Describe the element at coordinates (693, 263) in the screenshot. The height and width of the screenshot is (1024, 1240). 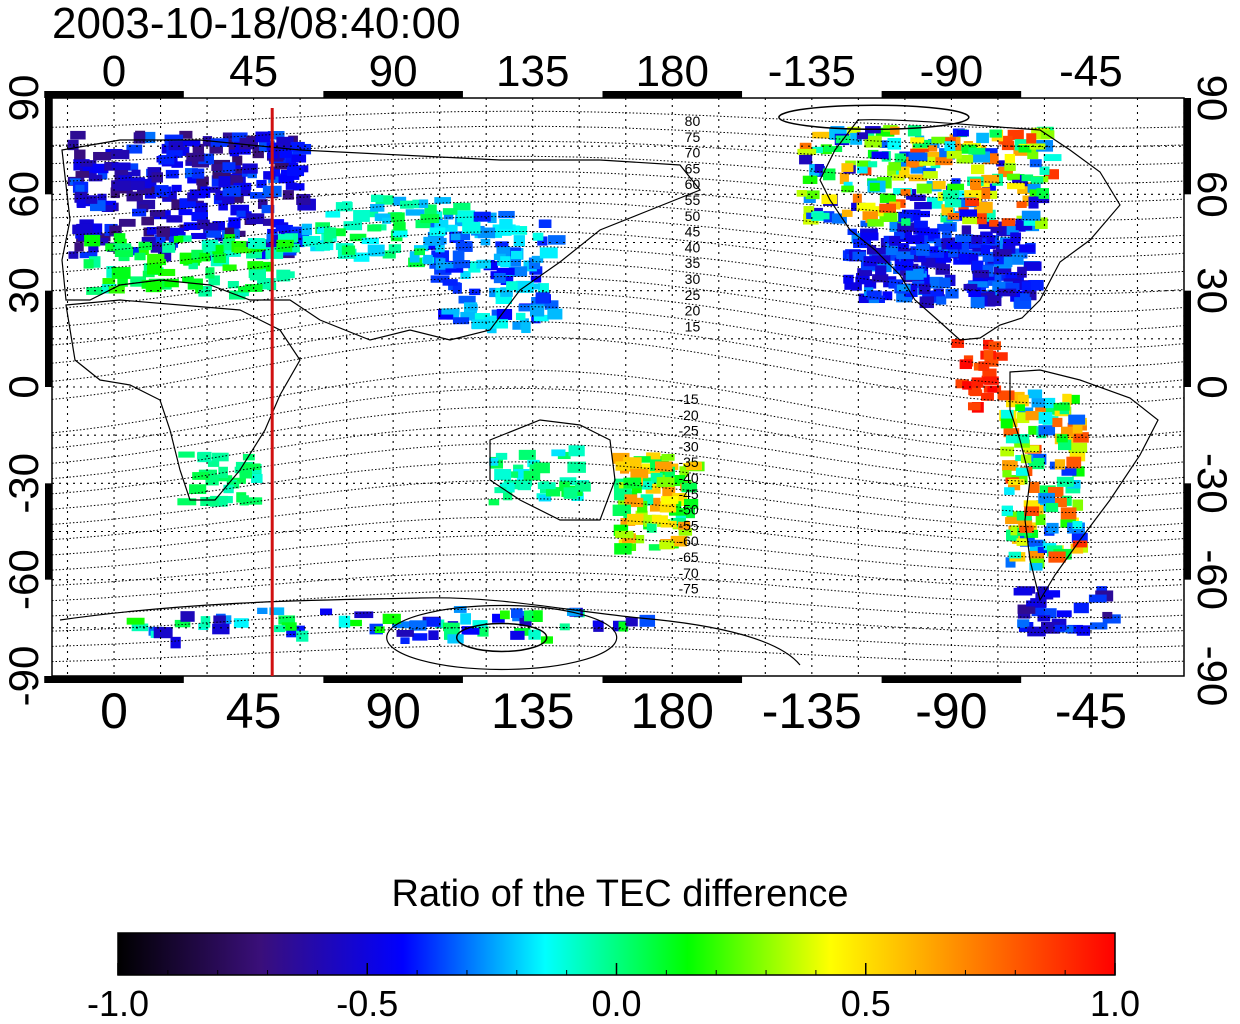
I see `contour-label: 35` at that location.